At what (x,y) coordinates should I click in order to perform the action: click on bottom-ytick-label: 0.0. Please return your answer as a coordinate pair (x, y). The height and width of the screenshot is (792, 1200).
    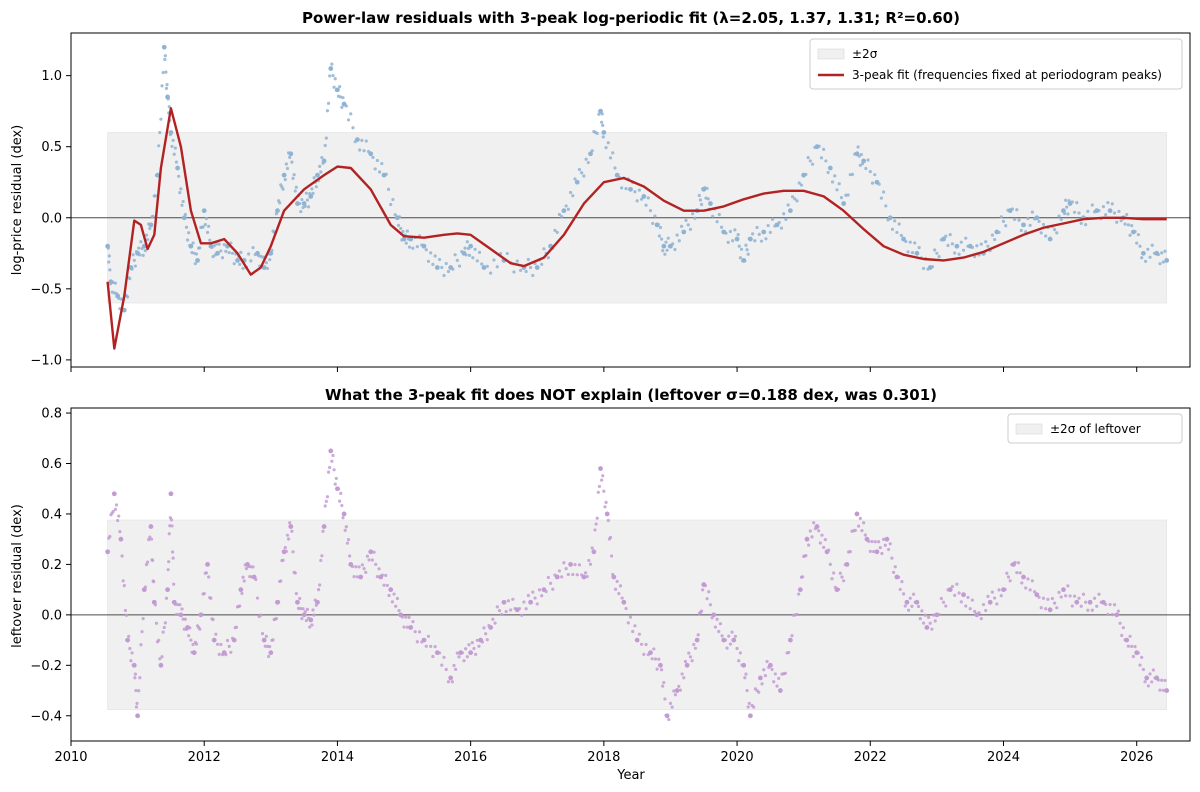
    Looking at the image, I should click on (51, 615).